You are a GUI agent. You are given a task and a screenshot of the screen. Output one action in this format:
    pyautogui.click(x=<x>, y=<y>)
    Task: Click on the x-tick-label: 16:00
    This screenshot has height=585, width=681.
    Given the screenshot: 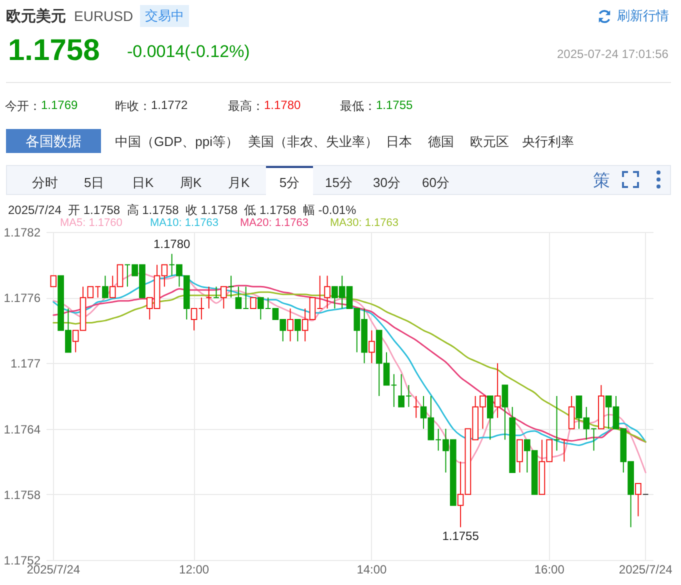 What is the action you would take?
    pyautogui.click(x=549, y=569)
    